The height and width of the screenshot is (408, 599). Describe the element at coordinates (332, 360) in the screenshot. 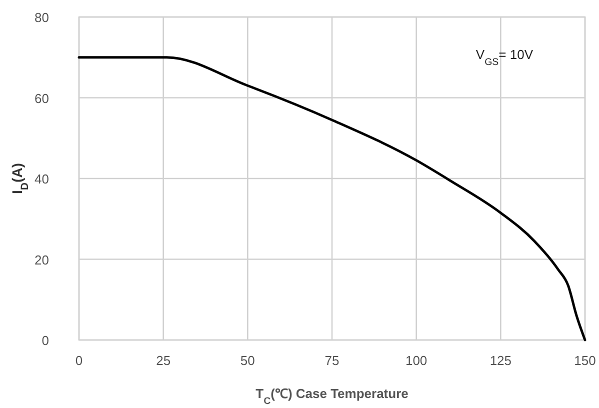

I see `x-tick-label: 75` at that location.